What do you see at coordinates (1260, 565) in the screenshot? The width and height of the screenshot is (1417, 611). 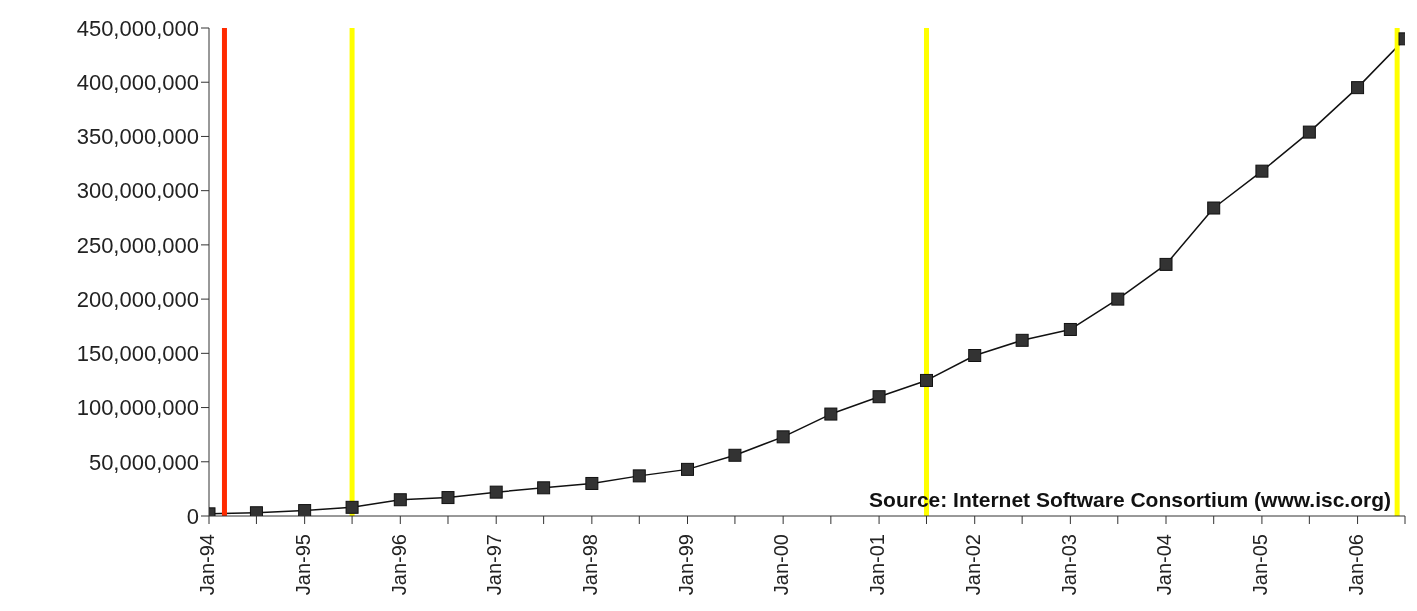 I see `x-tick-label: Jan-05` at bounding box center [1260, 565].